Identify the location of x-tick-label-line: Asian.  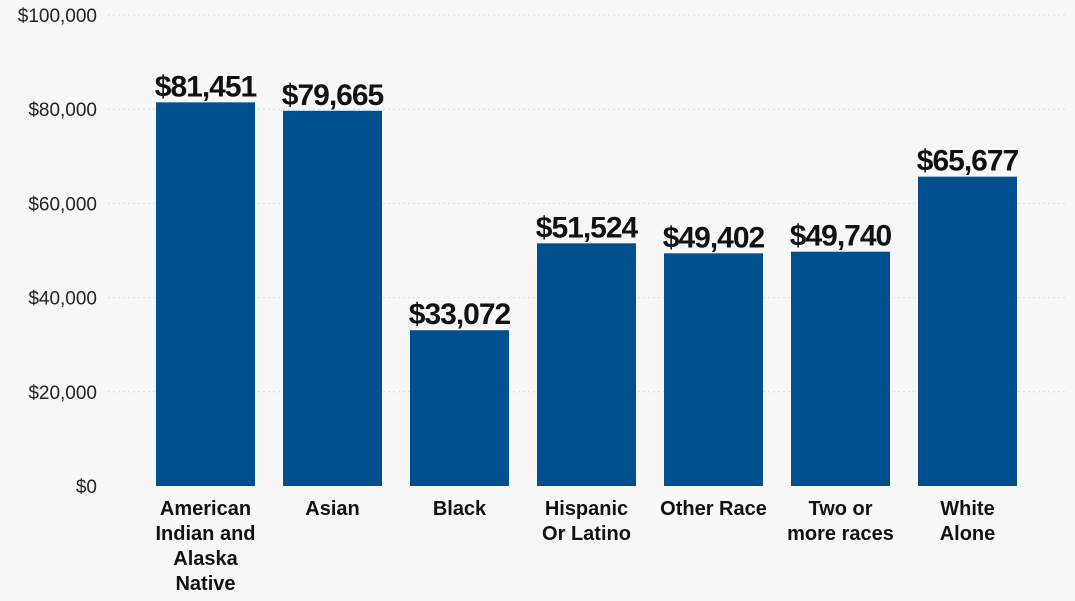
(332, 509).